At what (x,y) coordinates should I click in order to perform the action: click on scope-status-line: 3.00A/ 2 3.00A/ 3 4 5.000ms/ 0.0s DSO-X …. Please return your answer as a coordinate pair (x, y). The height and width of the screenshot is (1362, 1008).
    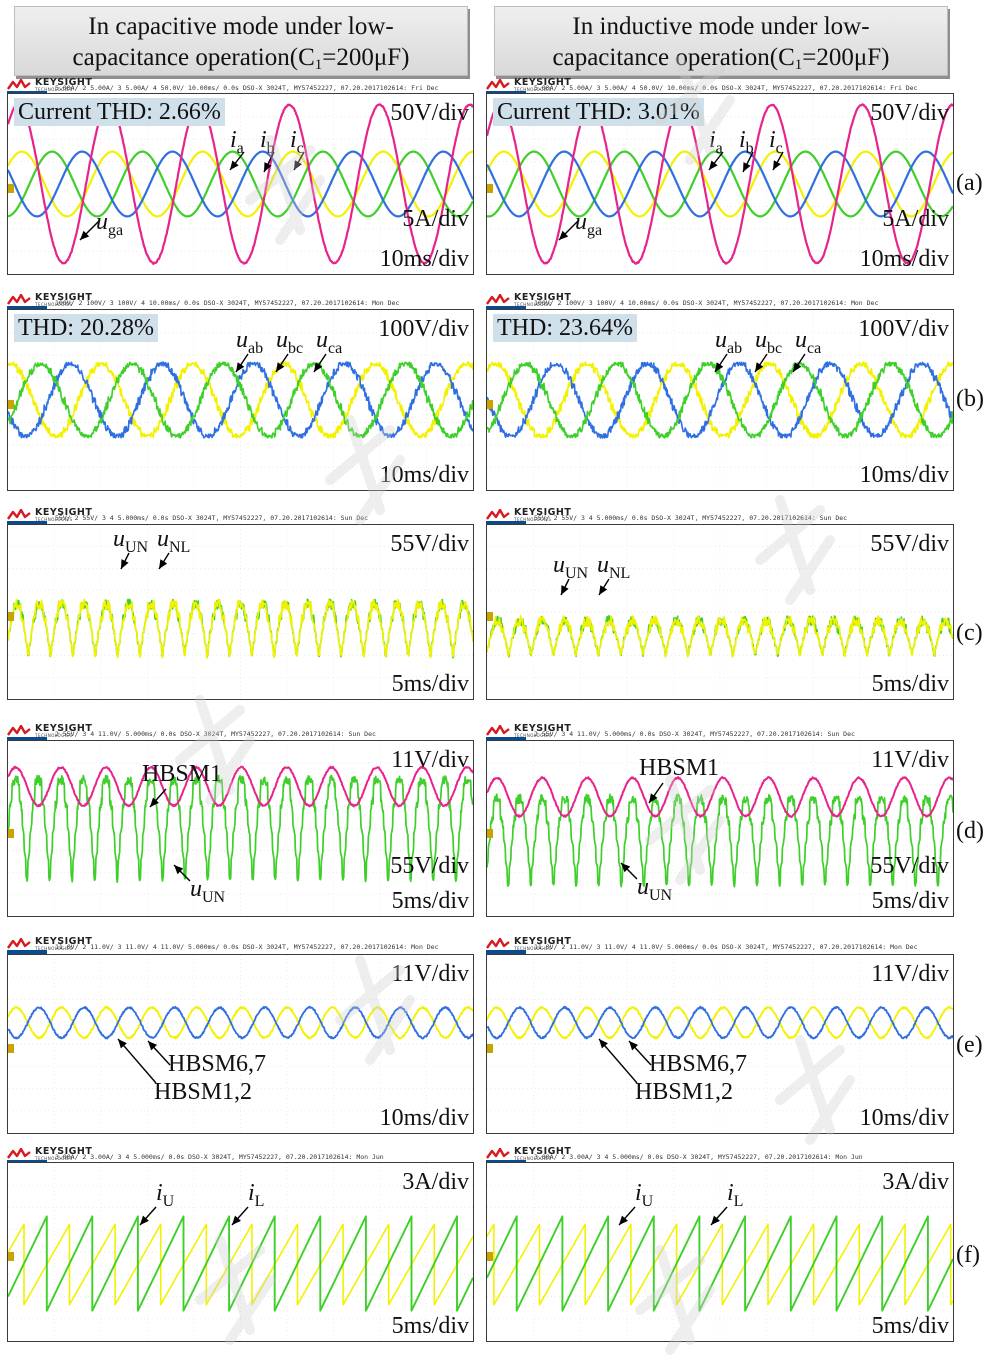
    Looking at the image, I should click on (219, 1157).